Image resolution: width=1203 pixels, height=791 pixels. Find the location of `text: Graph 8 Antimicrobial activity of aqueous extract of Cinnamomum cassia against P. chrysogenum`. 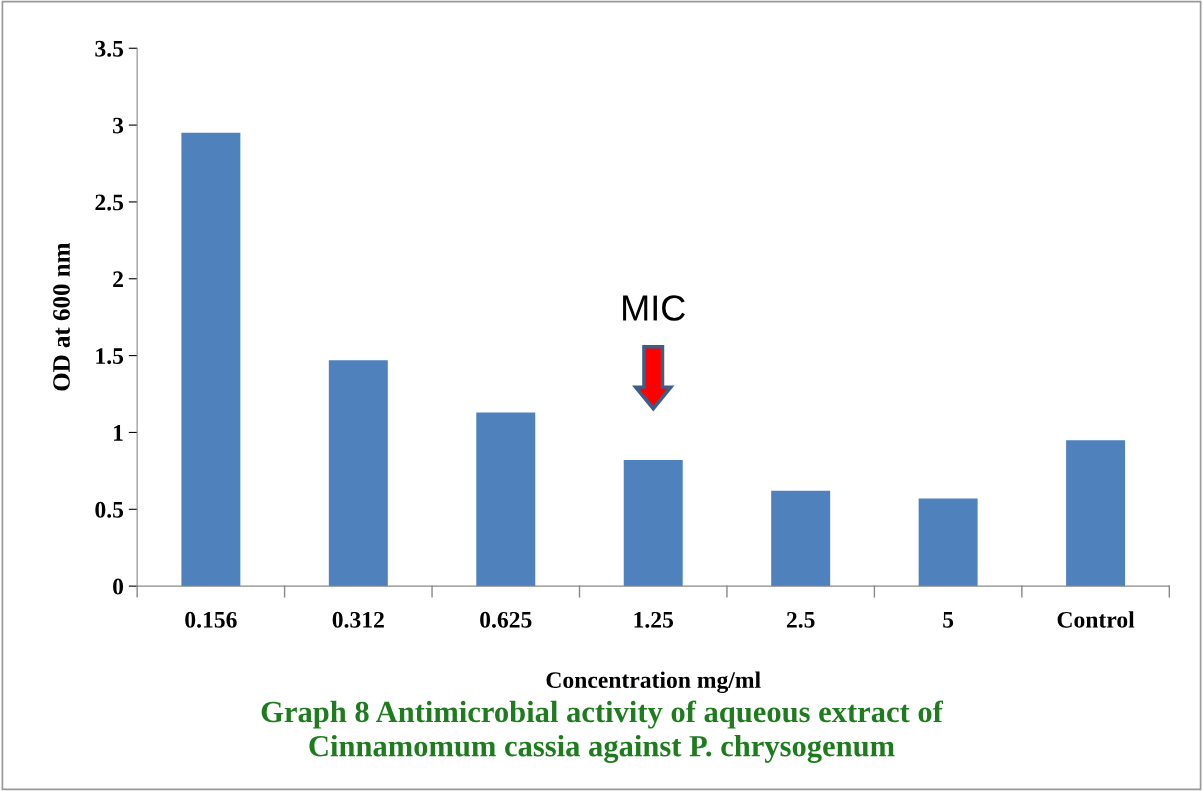

text: Graph 8 Antimicrobial activity of aqueous extract of Cinnamomum cassia against P. chrysogenum is located at coordinates (602, 731).